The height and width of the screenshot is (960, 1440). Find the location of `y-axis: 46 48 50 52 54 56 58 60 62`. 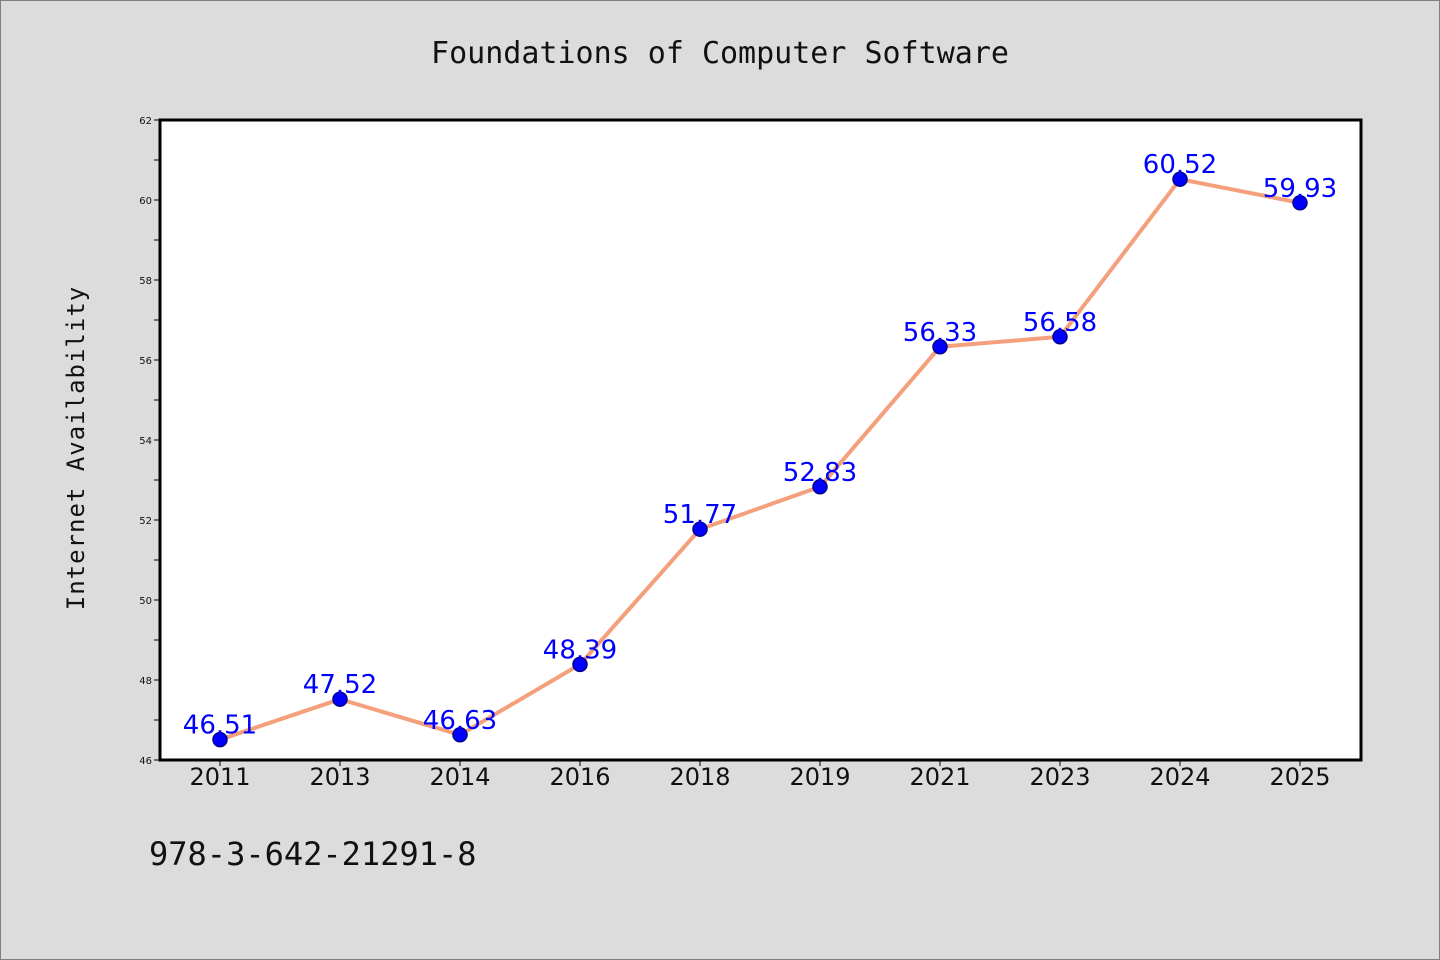

y-axis: 46 48 50 52 54 56 58 60 62 is located at coordinates (149, 441).